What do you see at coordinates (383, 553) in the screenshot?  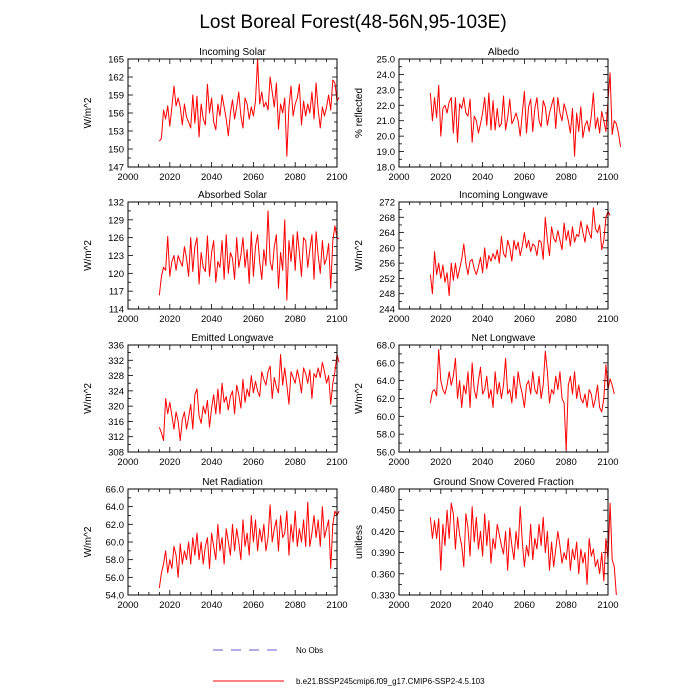 I see `y-tick-label: 0.390` at bounding box center [383, 553].